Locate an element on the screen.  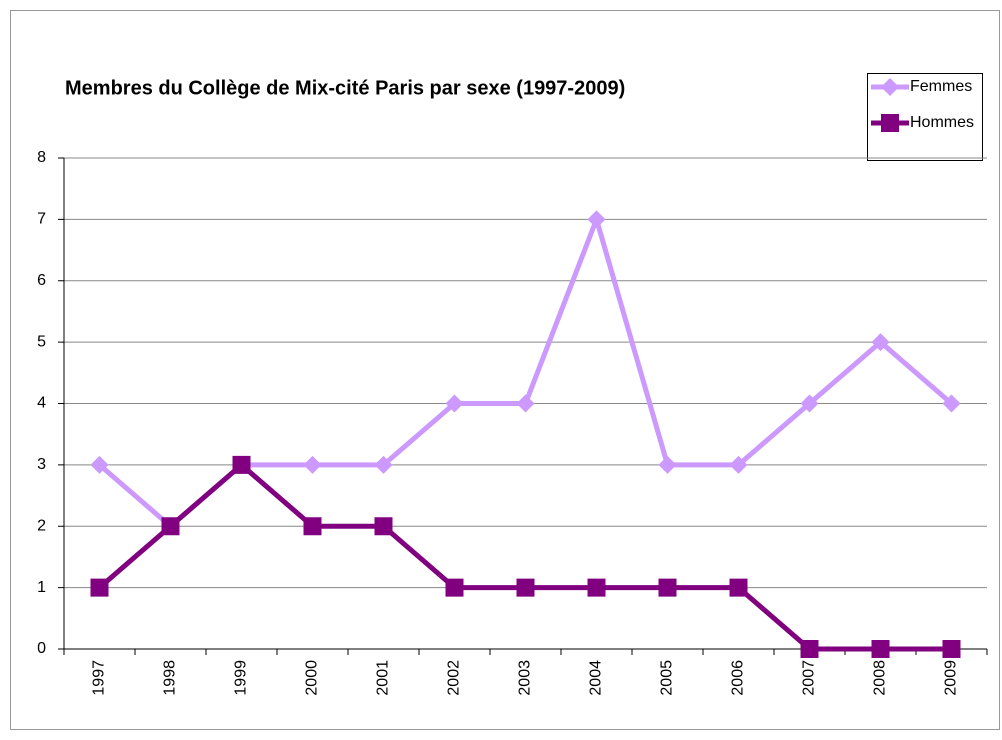
x-tick-label: 2007 is located at coordinates (809, 678).